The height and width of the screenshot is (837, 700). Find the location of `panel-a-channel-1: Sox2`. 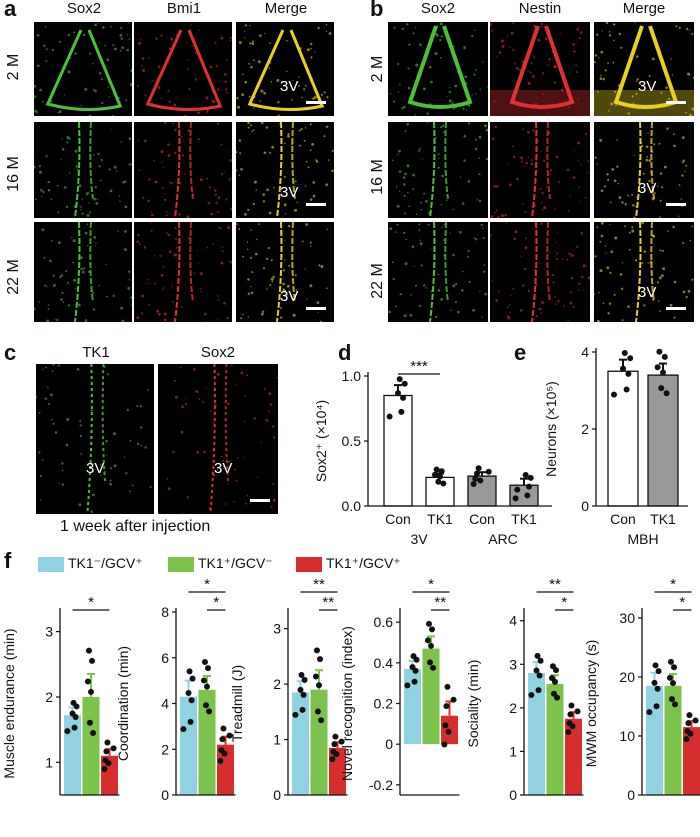

panel-a-channel-1: Sox2 is located at coordinates (84, 8).